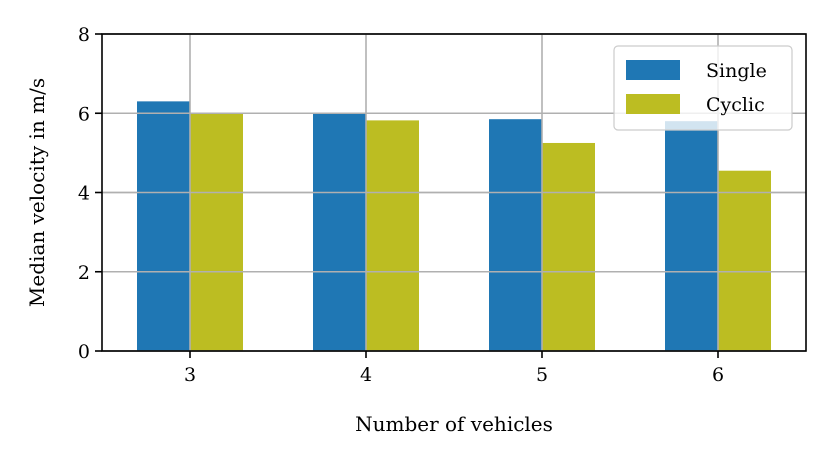  What do you see at coordinates (736, 71) in the screenshot?
I see `legend-label-single: Single` at bounding box center [736, 71].